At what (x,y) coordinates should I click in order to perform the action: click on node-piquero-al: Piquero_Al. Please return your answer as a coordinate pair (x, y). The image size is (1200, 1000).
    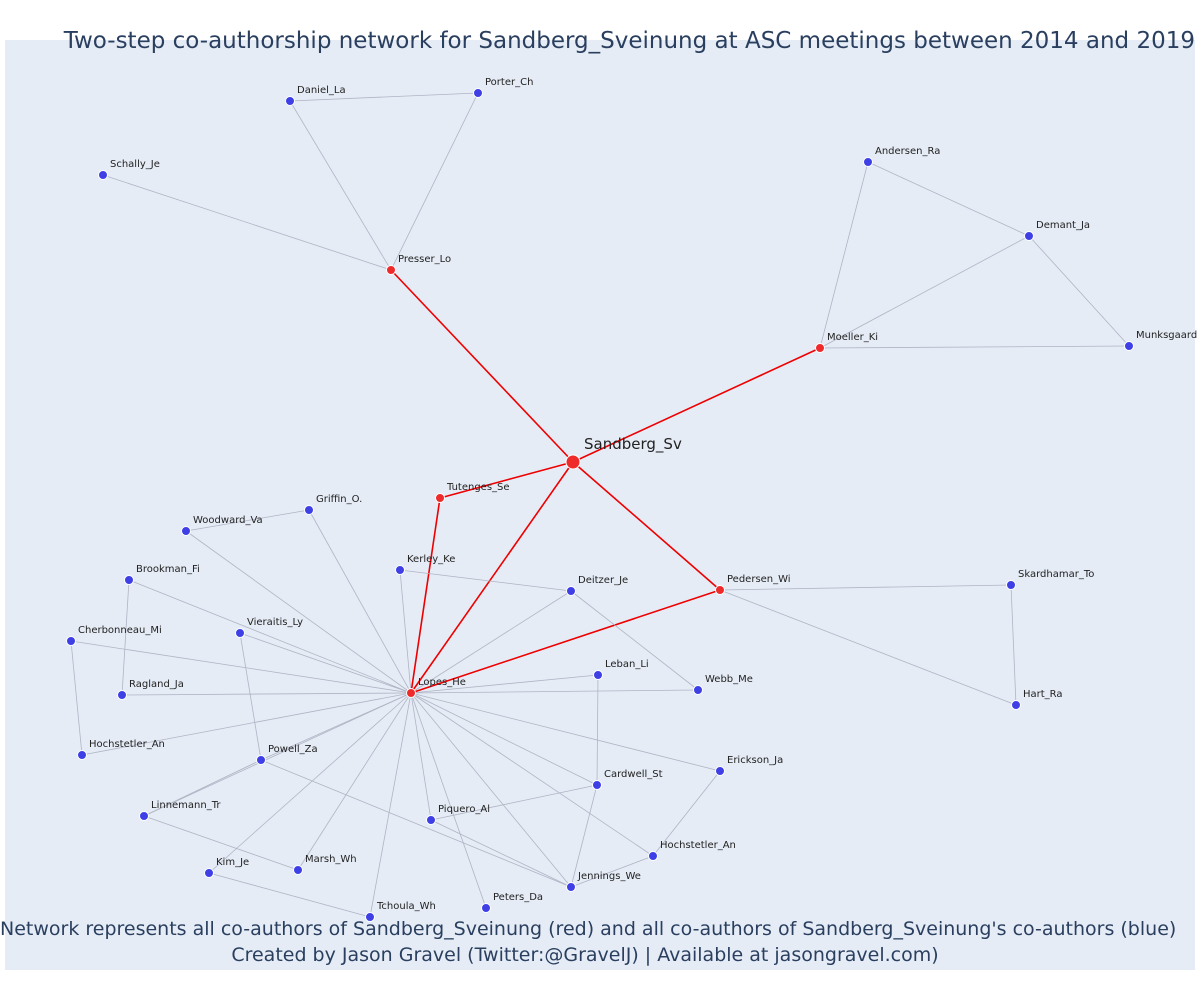
    Looking at the image, I should click on (458, 814).